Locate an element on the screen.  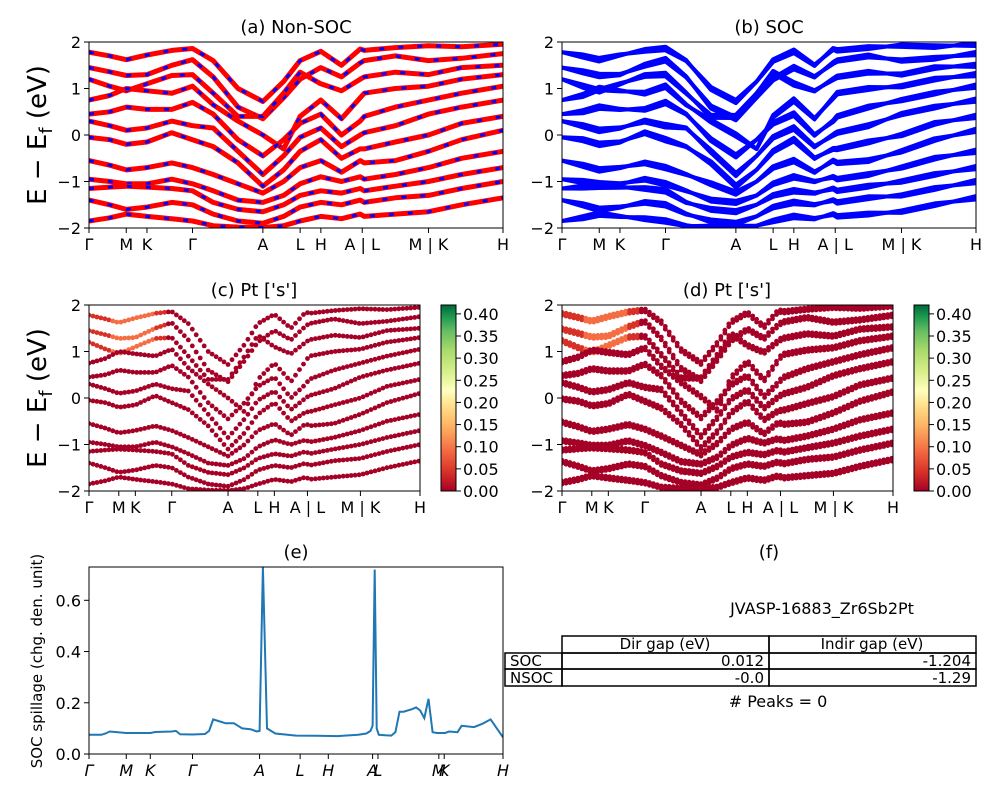
panel-e-title: (e) is located at coordinates (295, 552).